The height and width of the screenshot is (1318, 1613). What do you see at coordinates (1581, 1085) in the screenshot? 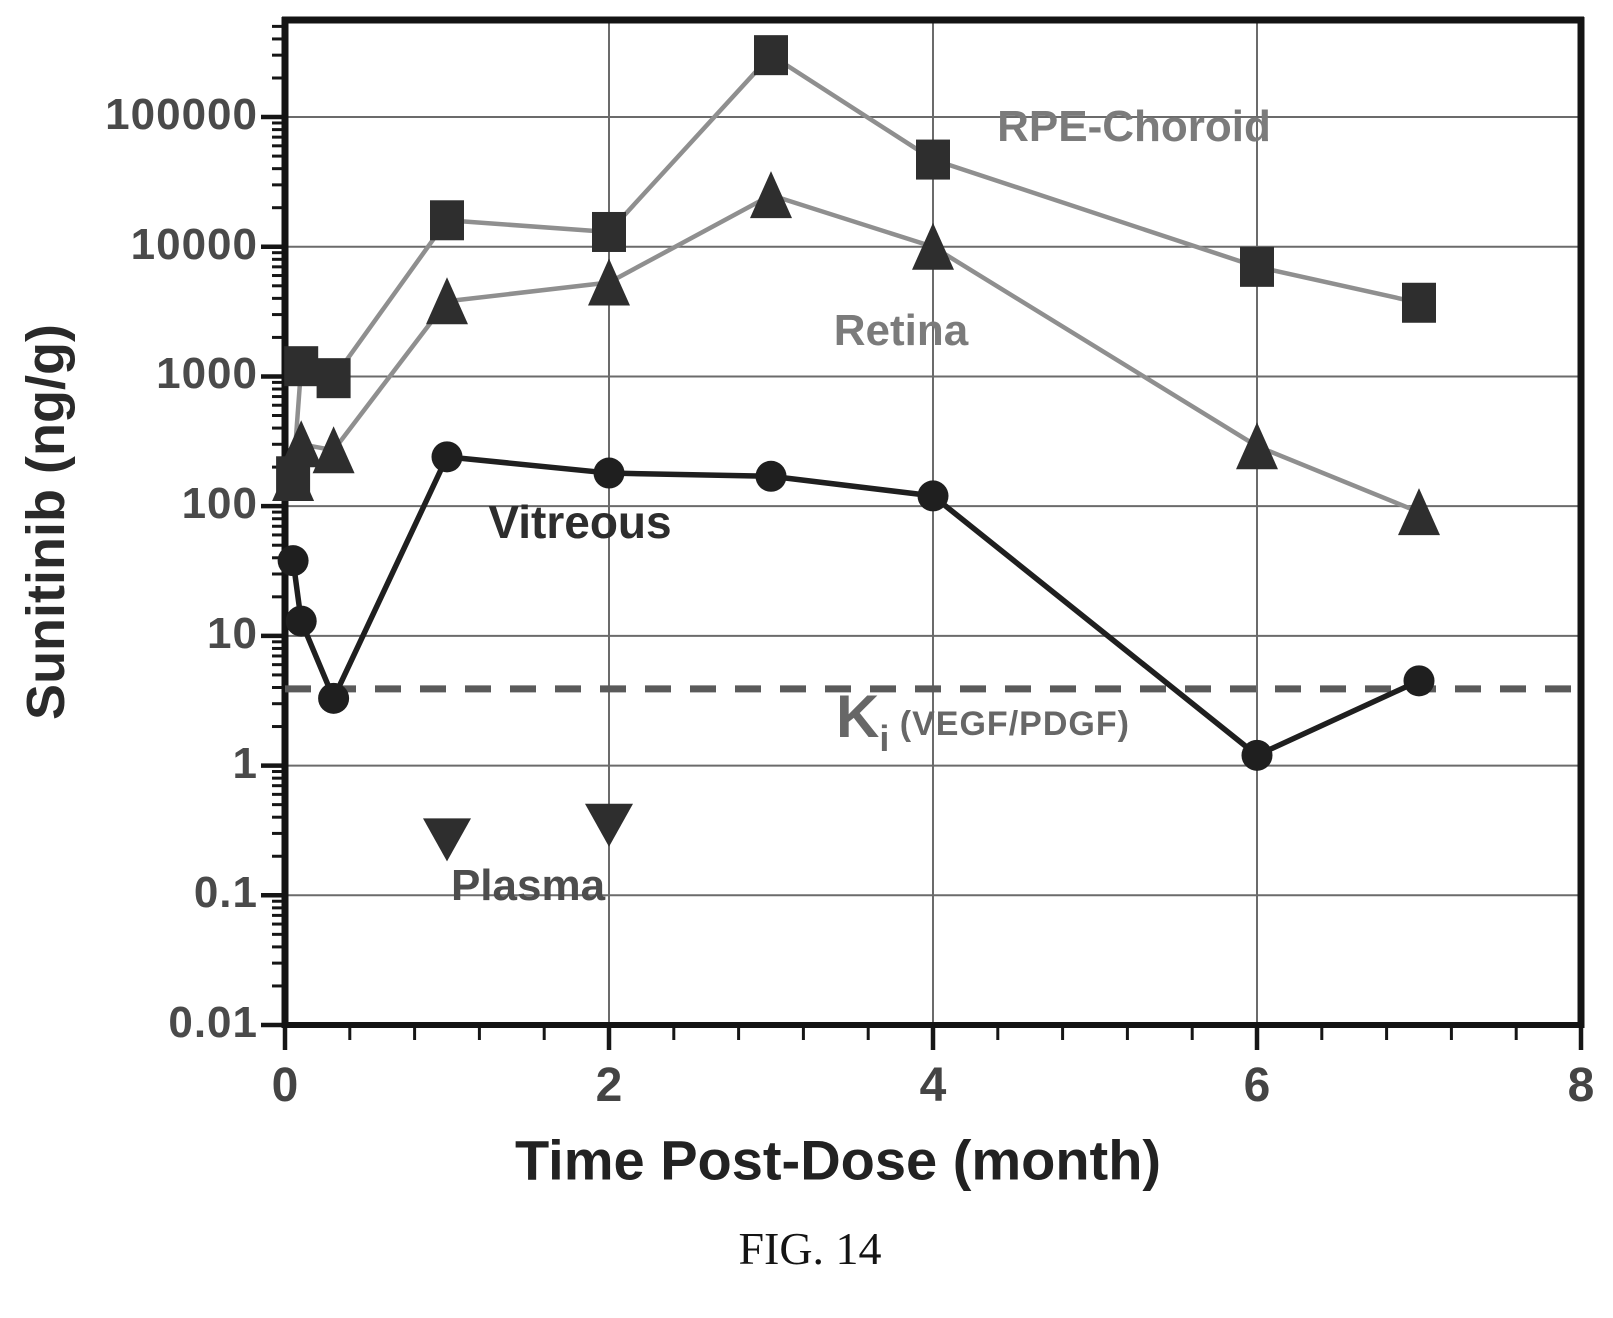
I see `x-tick-label: 8` at bounding box center [1581, 1085].